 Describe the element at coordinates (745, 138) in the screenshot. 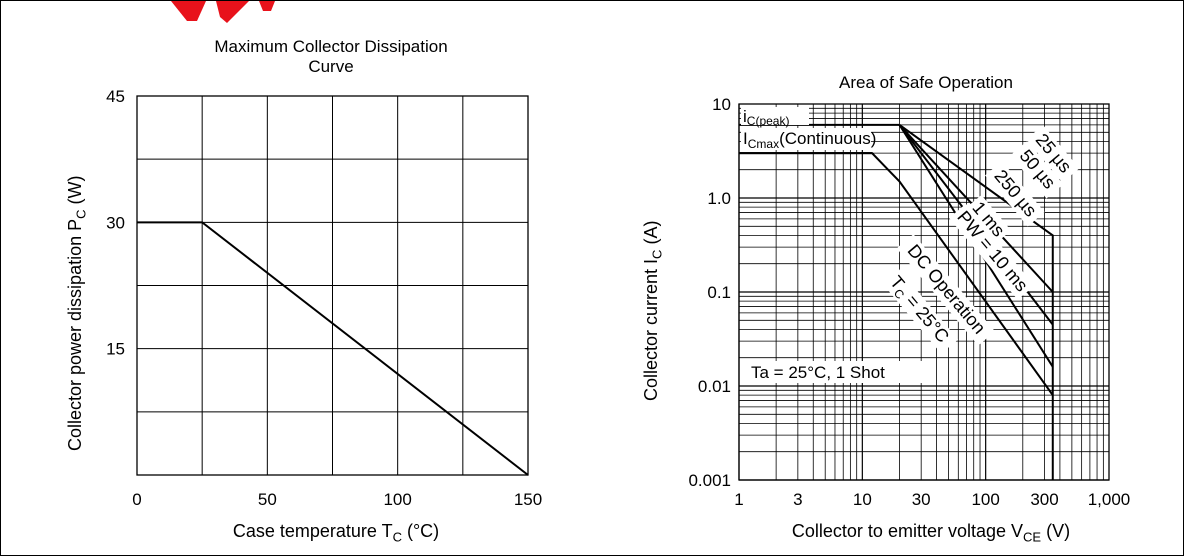

I see `right-cont-label-main: I` at that location.